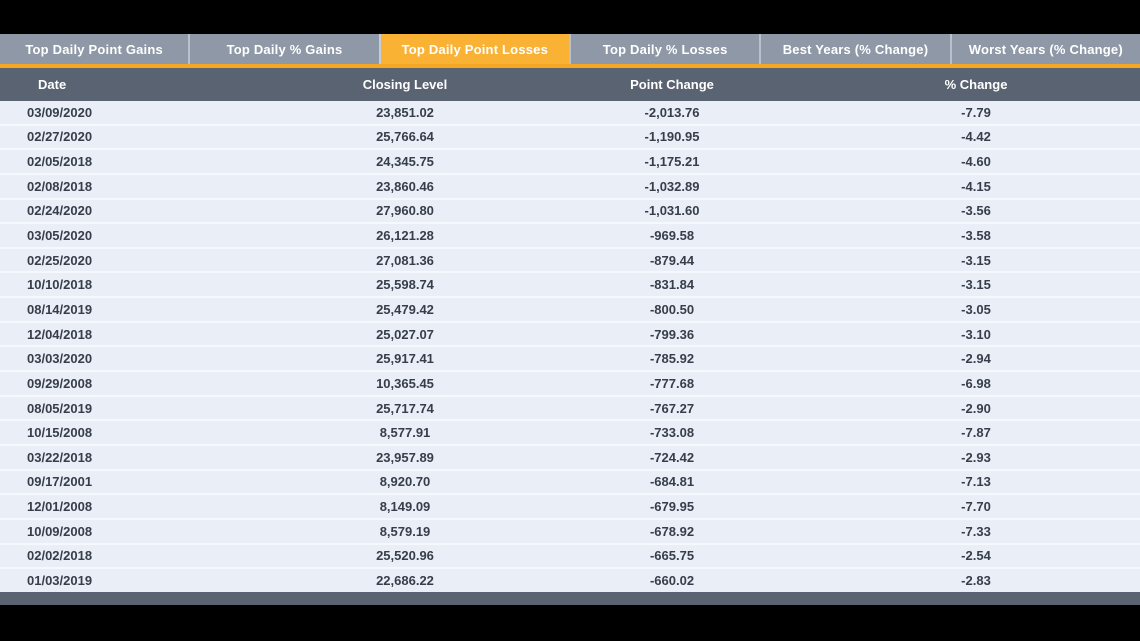  What do you see at coordinates (139, 507) in the screenshot?
I see `cell-date: 12/01/2008` at bounding box center [139, 507].